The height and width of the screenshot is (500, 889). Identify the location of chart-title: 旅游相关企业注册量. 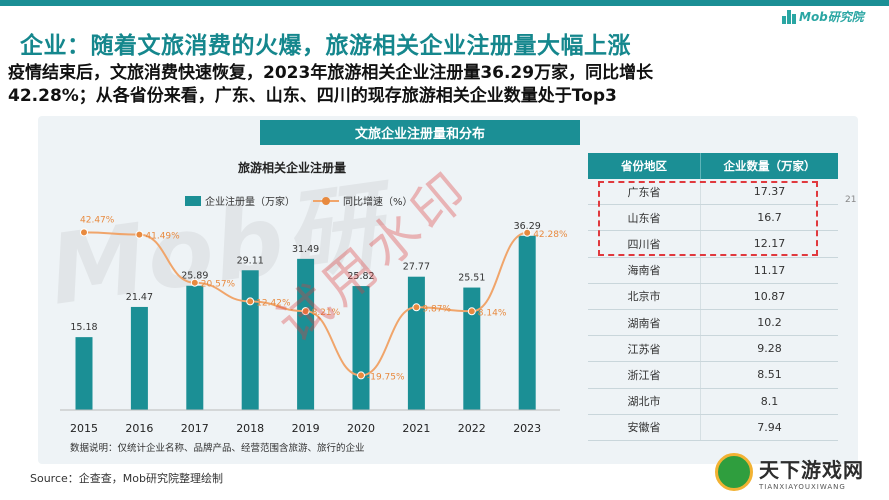
(292, 168).